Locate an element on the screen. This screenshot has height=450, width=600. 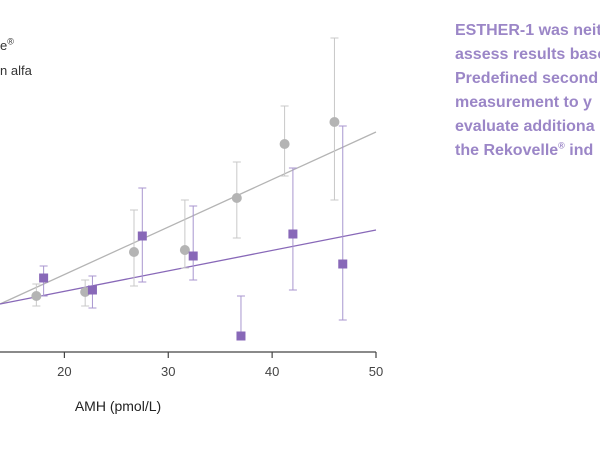
study-note-line-6: the Rekovelle® ind is located at coordinates (527, 151).